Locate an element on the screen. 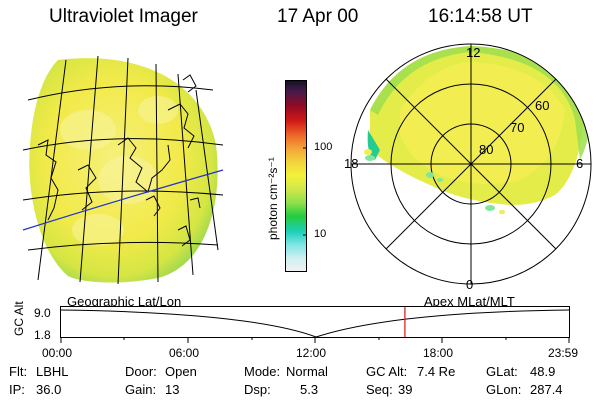  mlt-label-6: 6 is located at coordinates (580, 163).